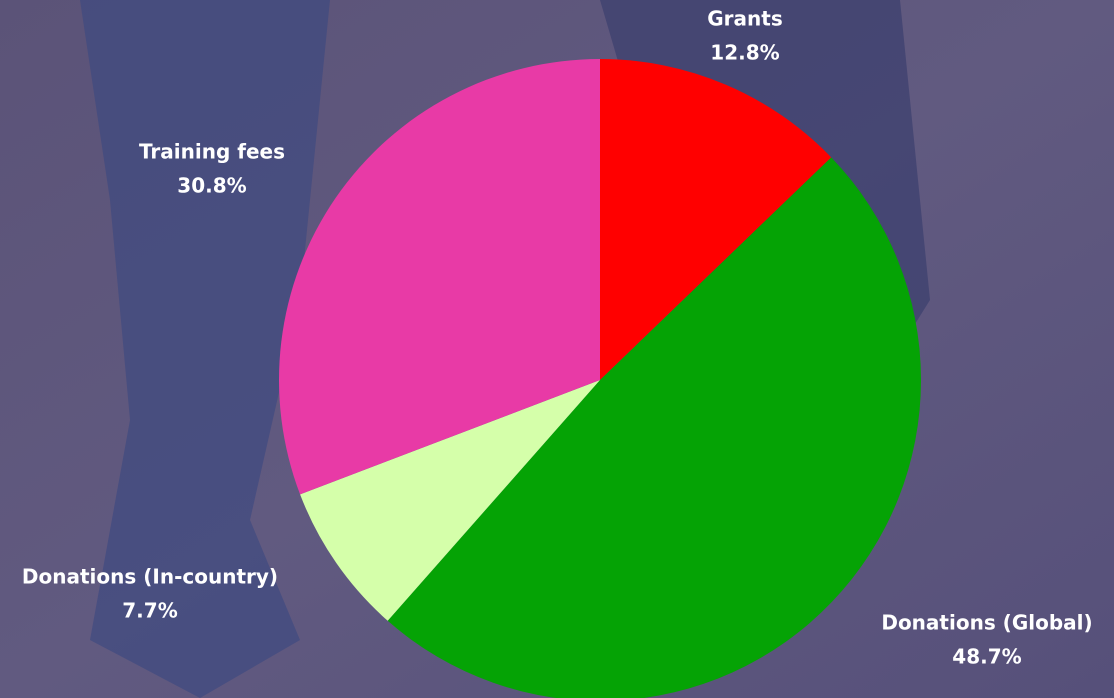 The image size is (1114, 698). What do you see at coordinates (986, 657) in the screenshot?
I see `slice-value: 48.7%` at bounding box center [986, 657].